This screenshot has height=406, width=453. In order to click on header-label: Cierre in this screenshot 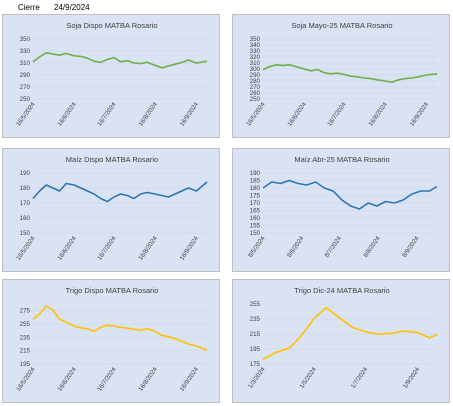, I will do `click(29, 7)`.